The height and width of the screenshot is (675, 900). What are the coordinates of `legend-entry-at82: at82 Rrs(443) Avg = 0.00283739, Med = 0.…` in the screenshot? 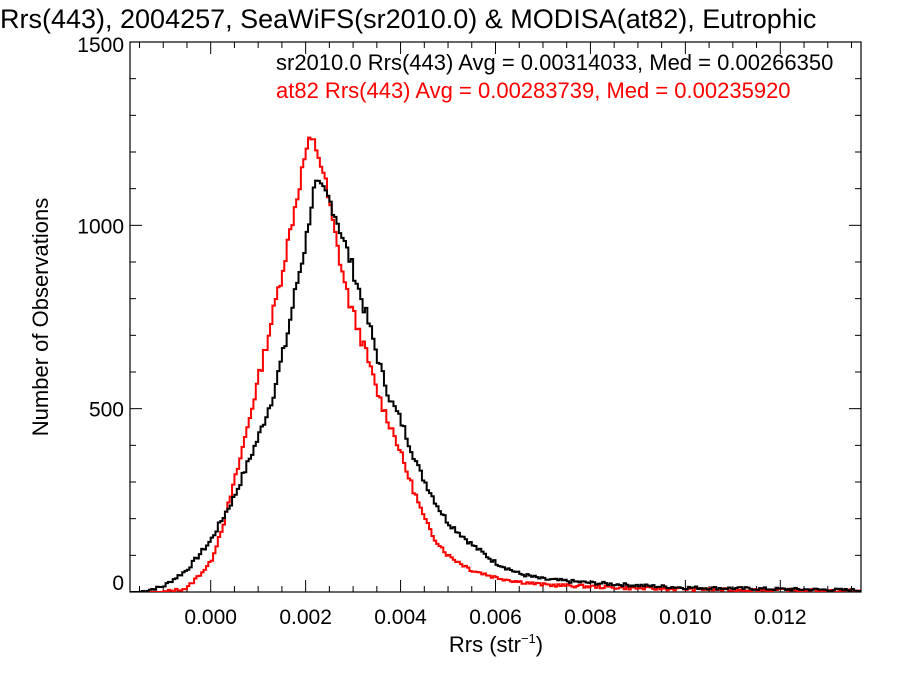 It's located at (533, 90).